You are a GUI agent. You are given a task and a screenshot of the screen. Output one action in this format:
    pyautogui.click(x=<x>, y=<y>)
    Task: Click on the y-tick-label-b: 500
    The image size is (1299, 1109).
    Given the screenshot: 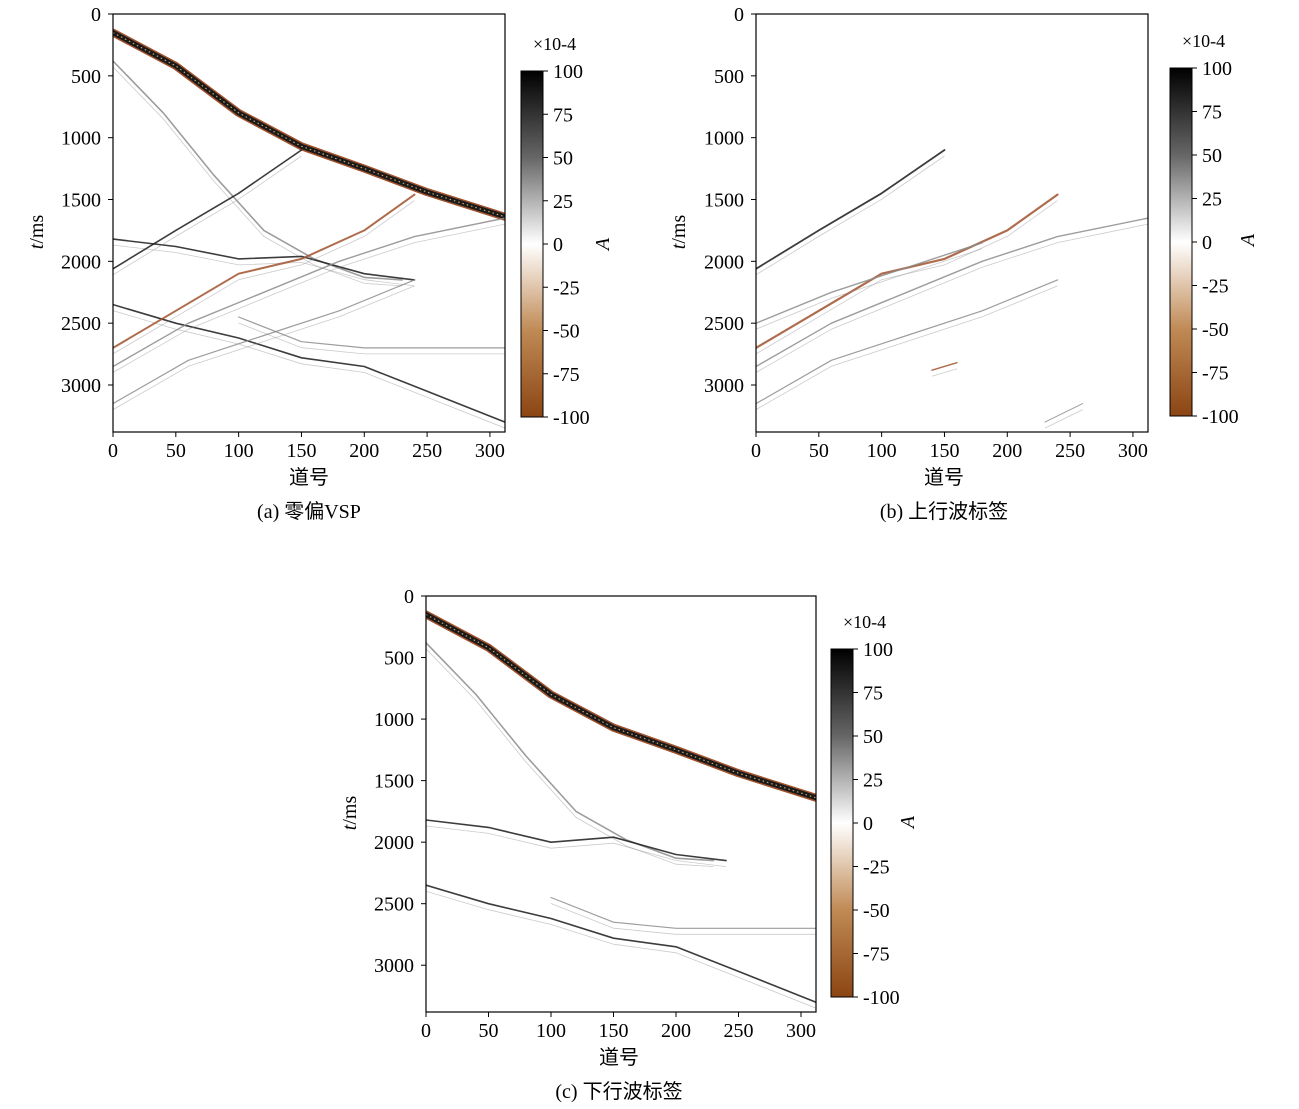 What is the action you would take?
    pyautogui.click(x=729, y=77)
    